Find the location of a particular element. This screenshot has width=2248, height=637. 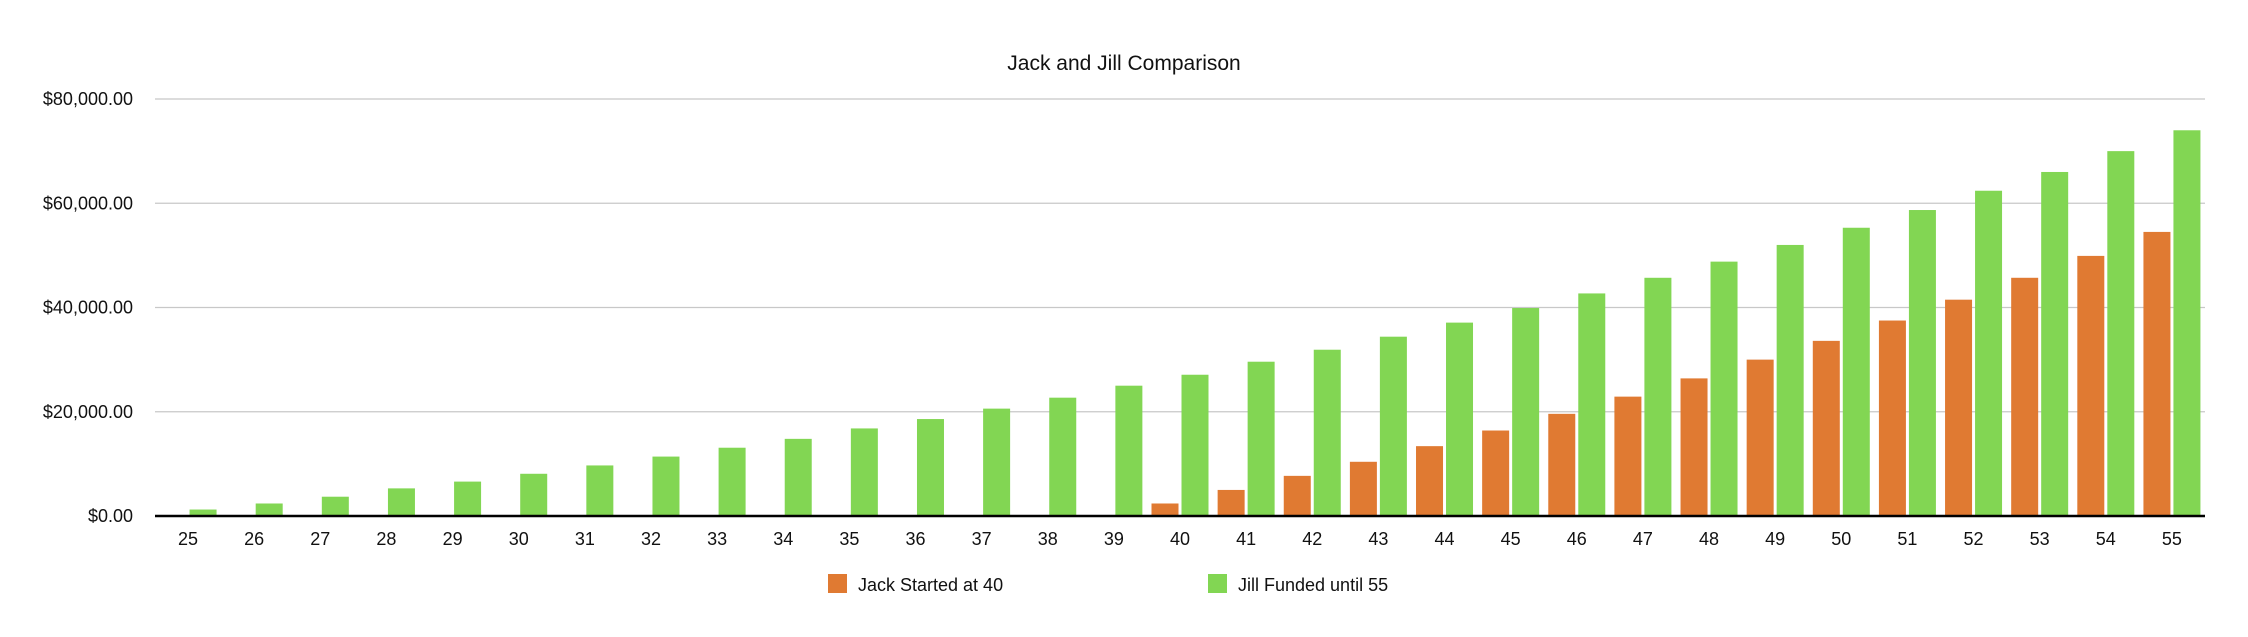

y-tick-label: $60,000.00 is located at coordinates (88, 203).